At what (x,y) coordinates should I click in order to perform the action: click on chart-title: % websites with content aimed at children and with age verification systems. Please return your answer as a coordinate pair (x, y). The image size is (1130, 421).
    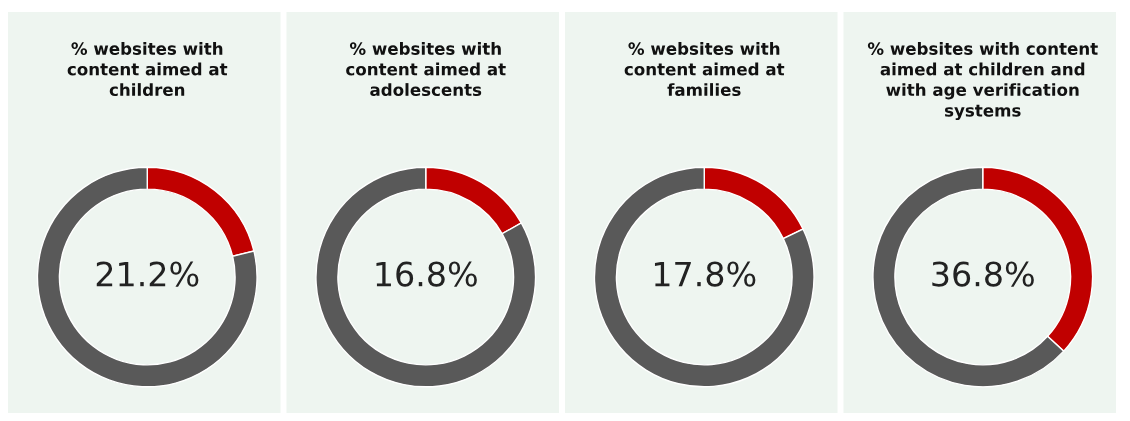
    Looking at the image, I should click on (982, 81).